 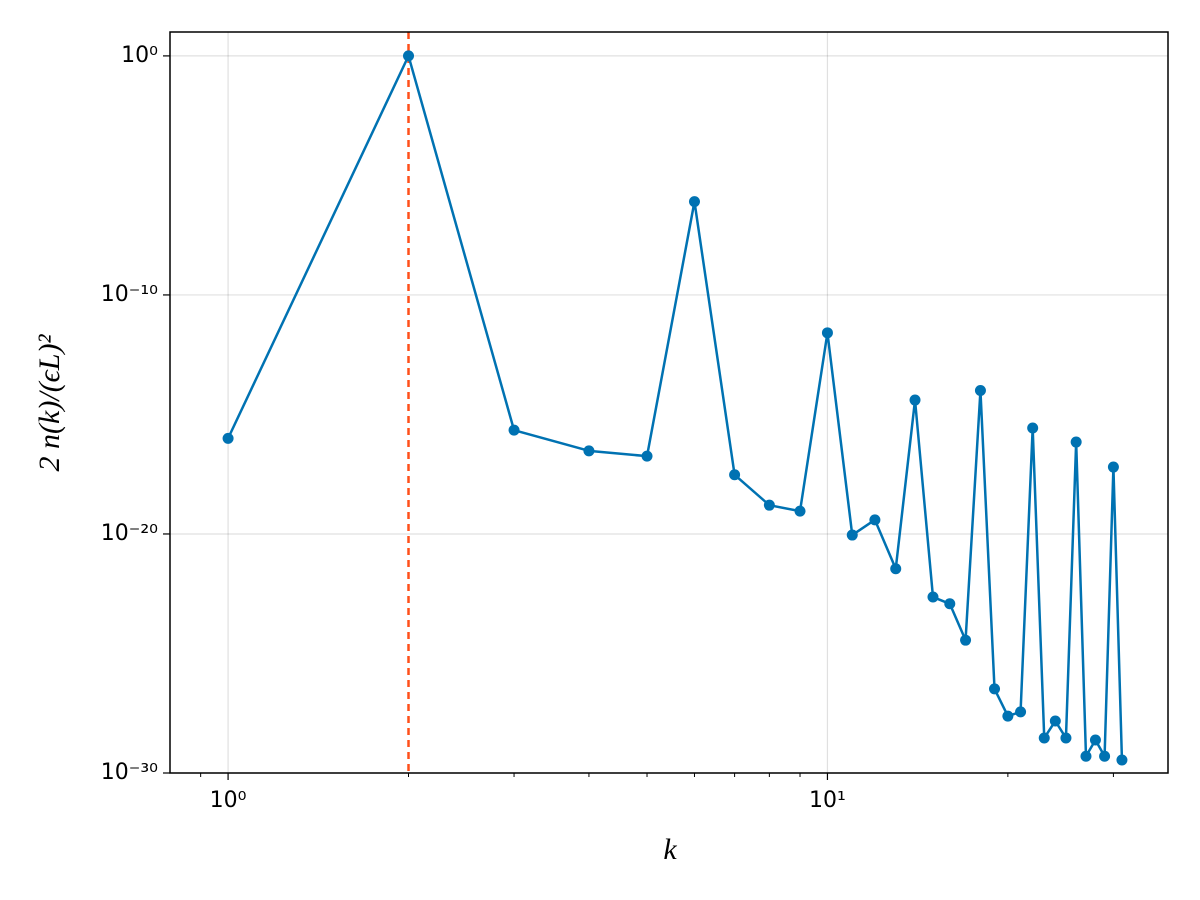 I want to click on y-axis-label: 2 n(k)/(ϵL)², so click(x=49, y=403).